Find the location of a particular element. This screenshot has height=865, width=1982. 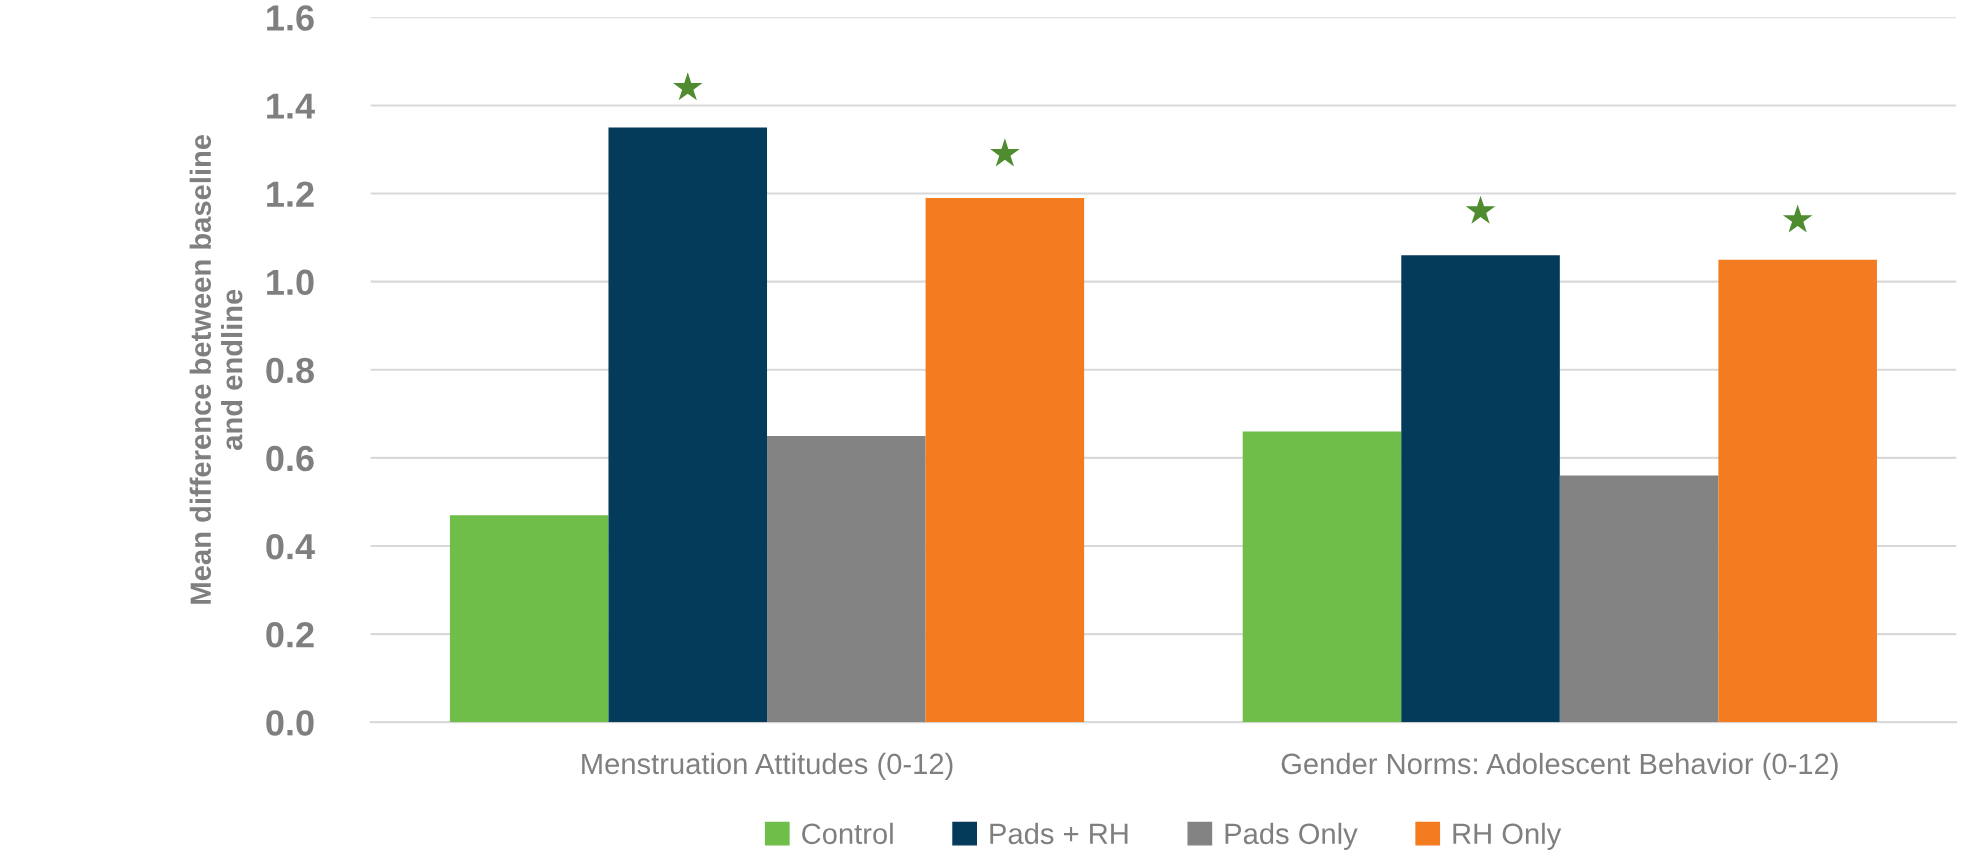

y-axis-title: Mean difference between baseline and endline is located at coordinates (216, 369).